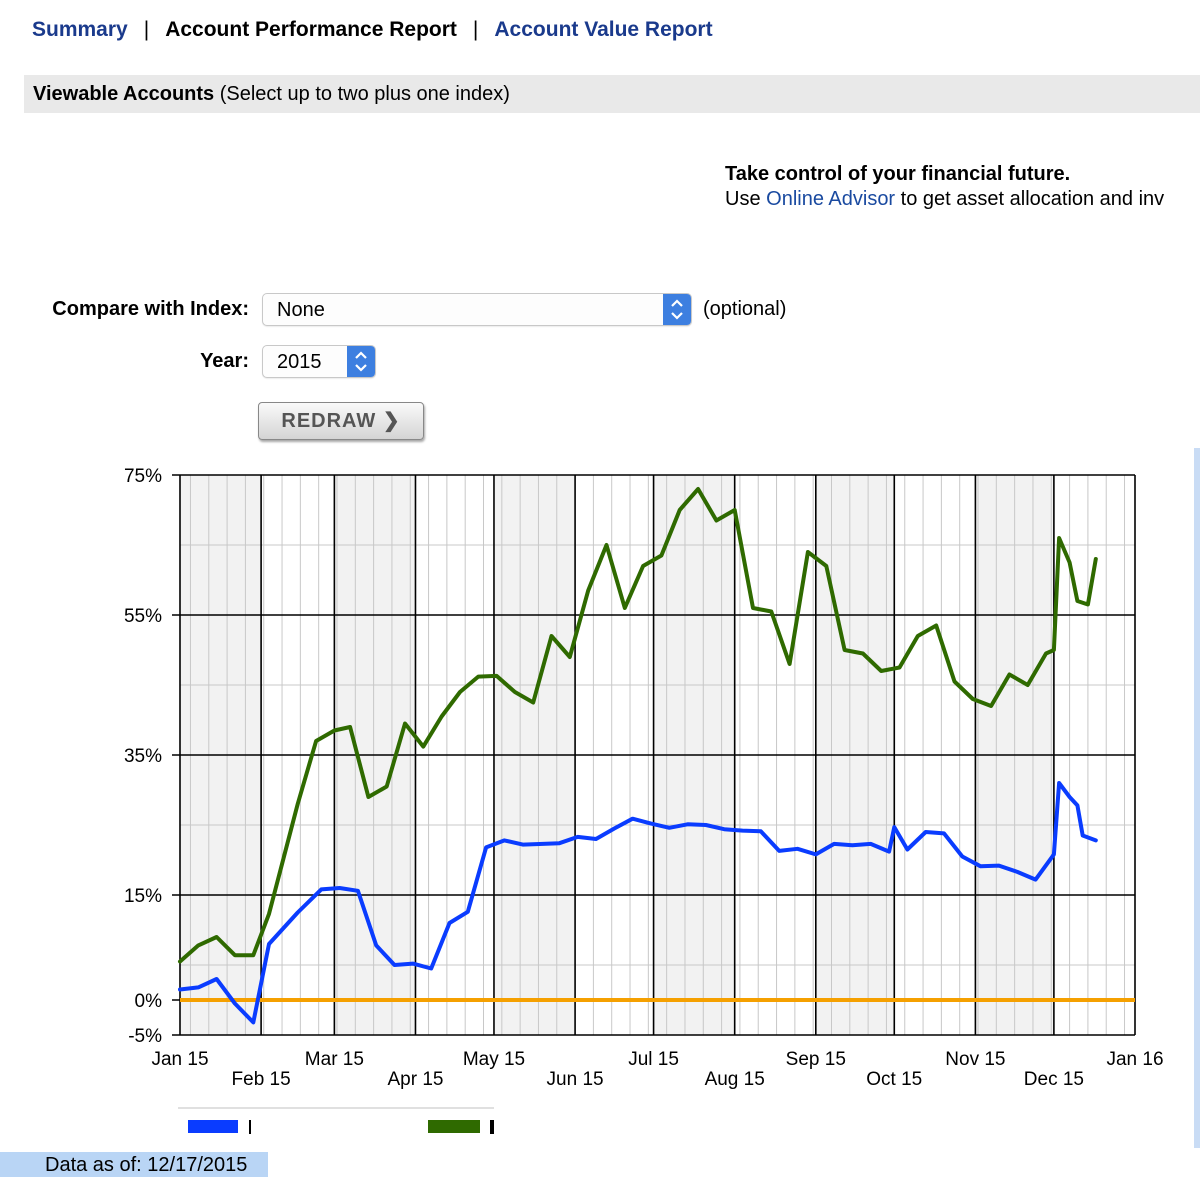  Describe the element at coordinates (1197, 798) in the screenshot. I see `scroll-edge` at that location.